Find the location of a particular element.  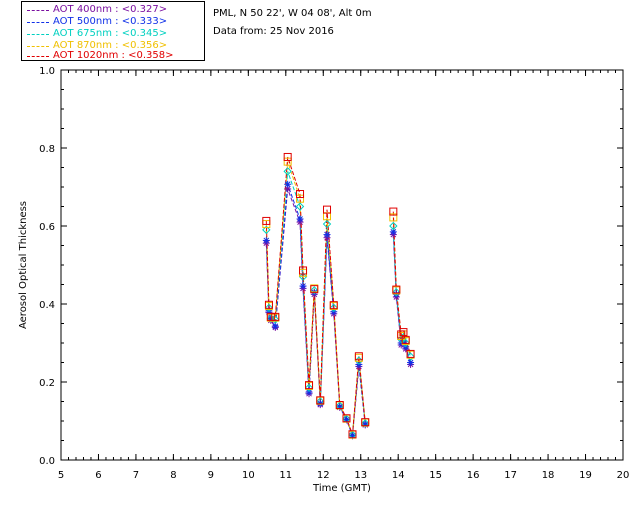

legend-item: AOT 870nm : <0.356> is located at coordinates (114, 46).